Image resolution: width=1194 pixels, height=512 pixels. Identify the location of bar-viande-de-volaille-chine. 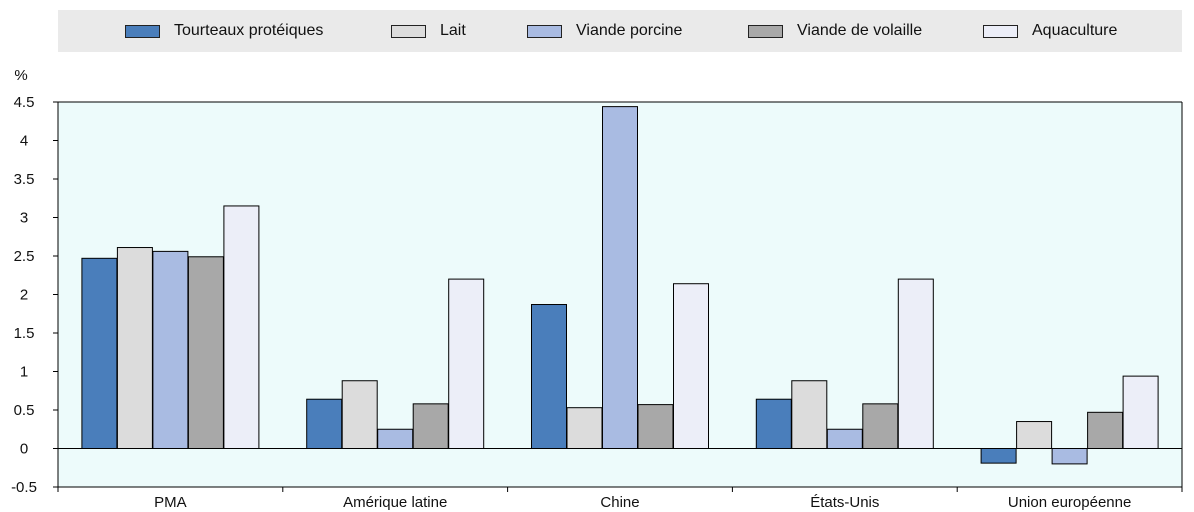
(655, 426).